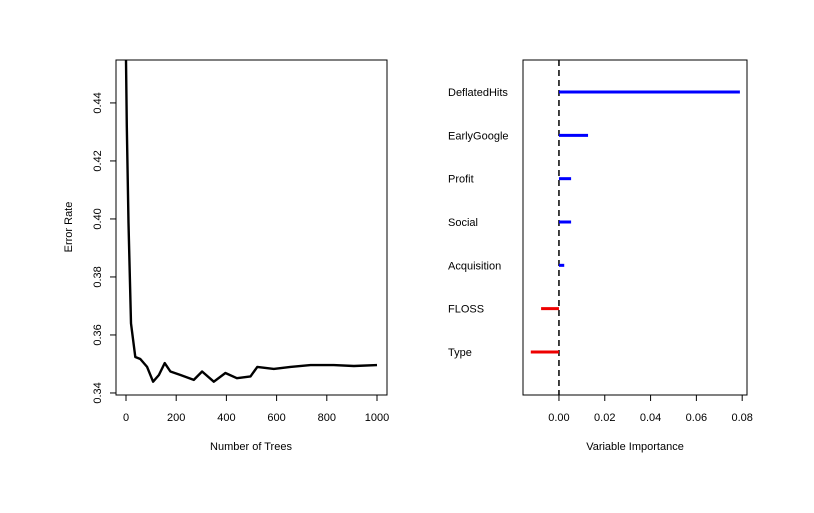  Describe the element at coordinates (98, 392) in the screenshot. I see `y-tick-label: 0.34` at that location.